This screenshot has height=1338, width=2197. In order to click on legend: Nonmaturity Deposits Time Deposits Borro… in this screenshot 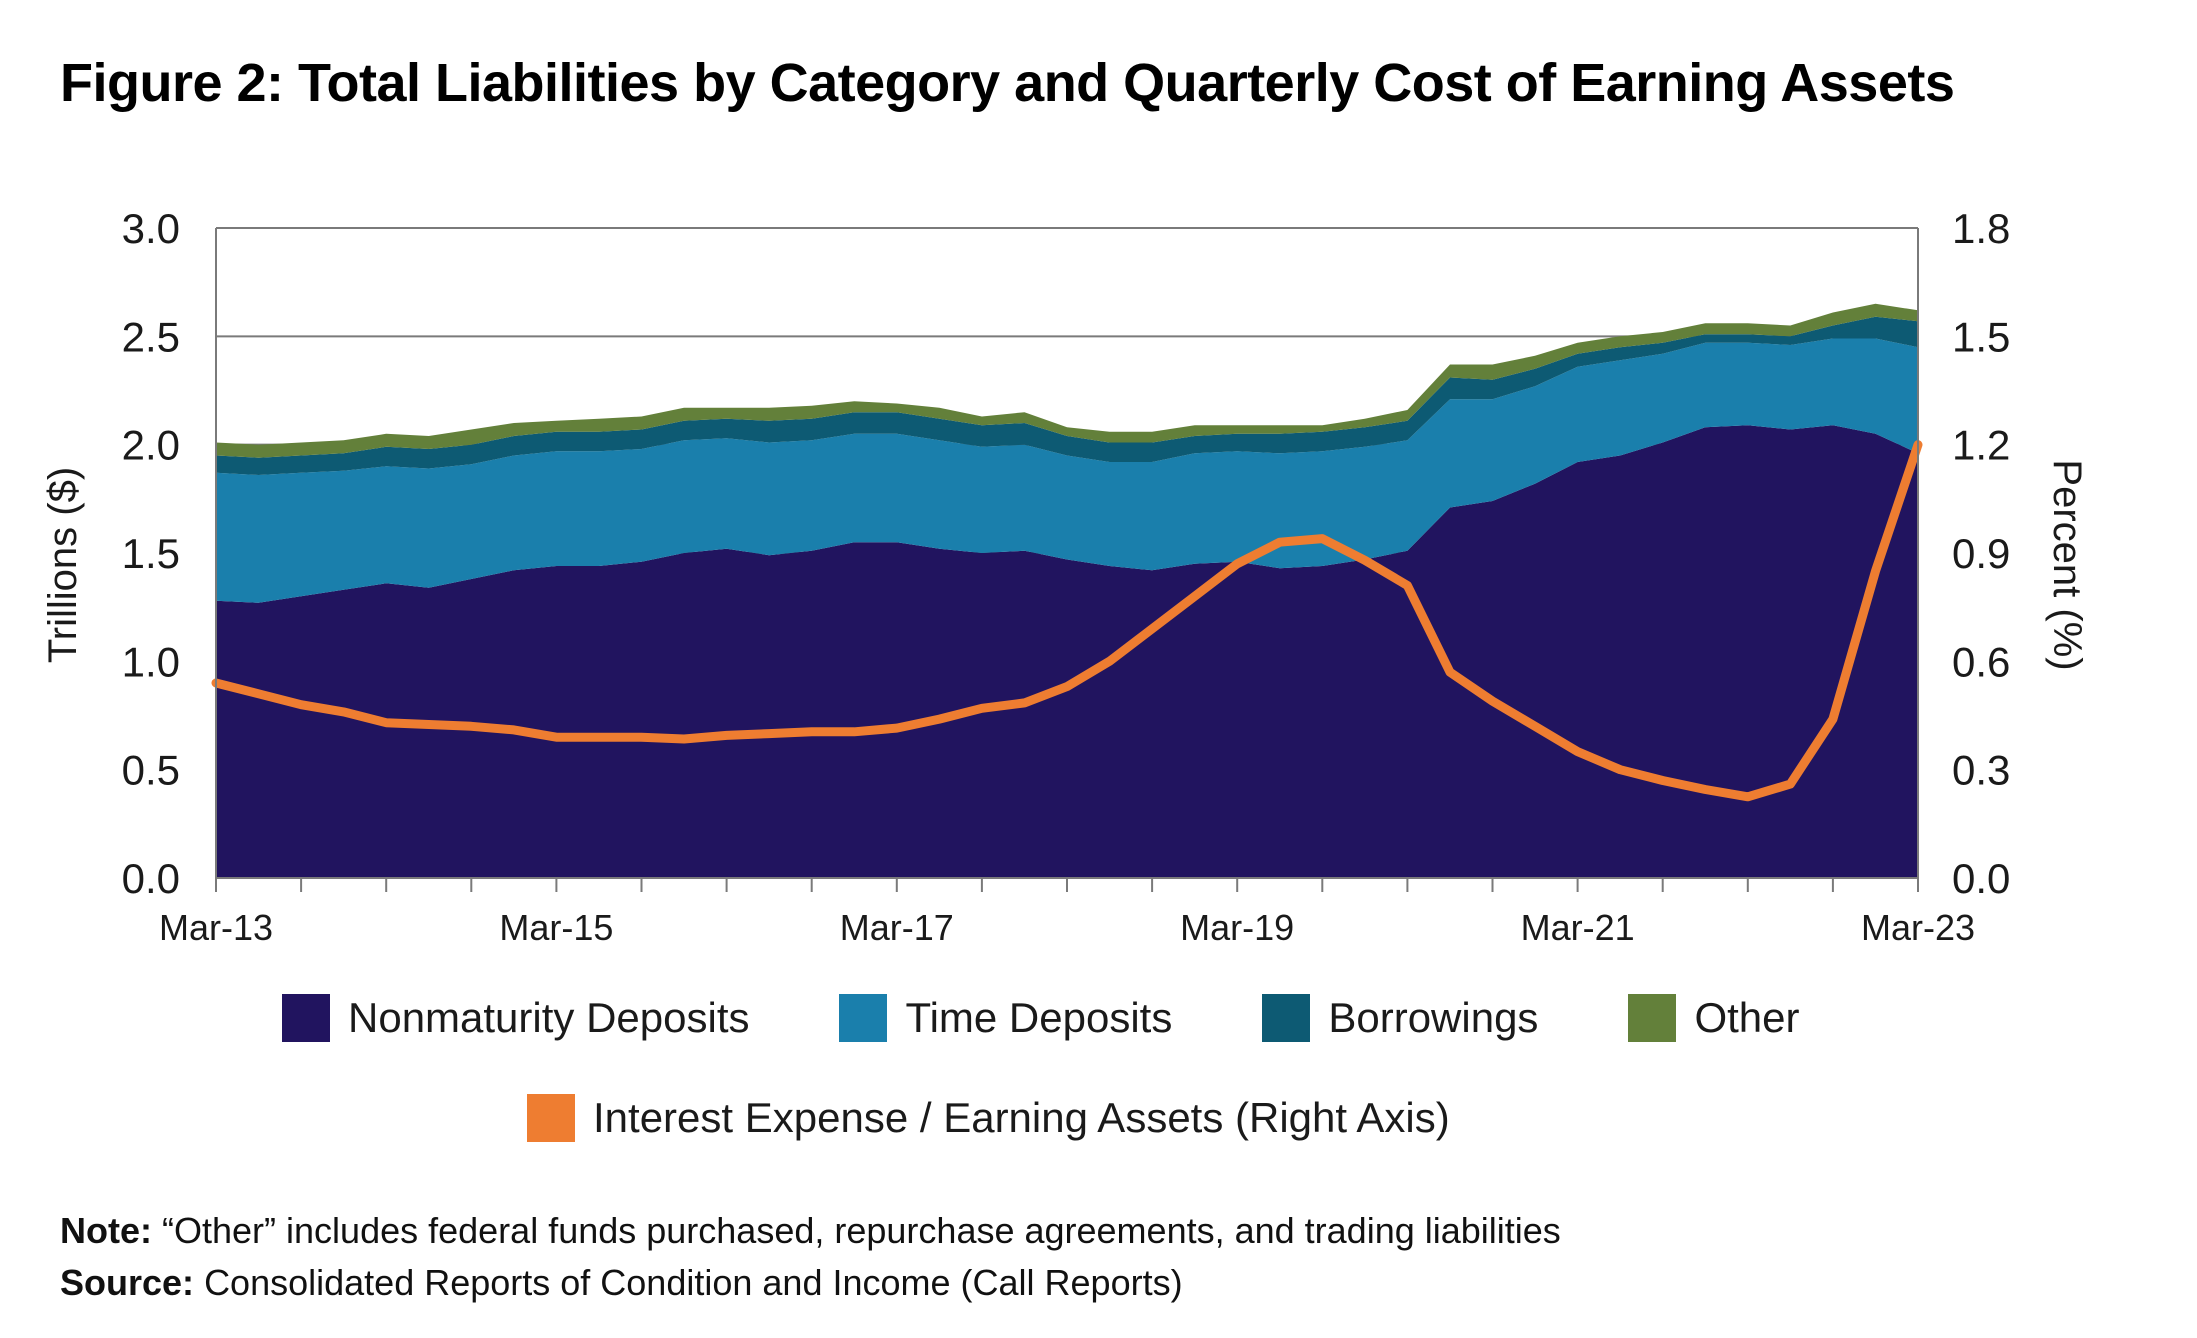, I will do `click(1040, 1018)`.